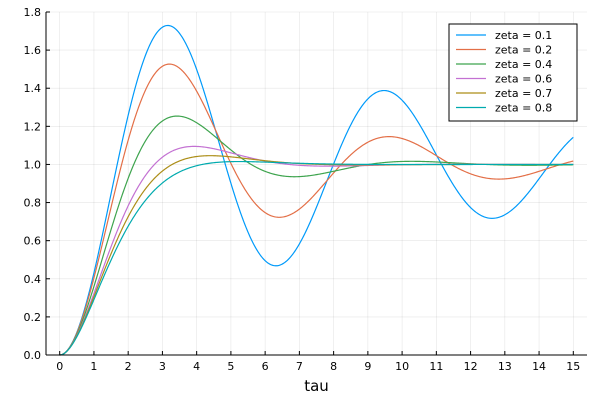 This screenshot has width=600, height=400. I want to click on y-tick-label: 1.2, so click(33, 126).